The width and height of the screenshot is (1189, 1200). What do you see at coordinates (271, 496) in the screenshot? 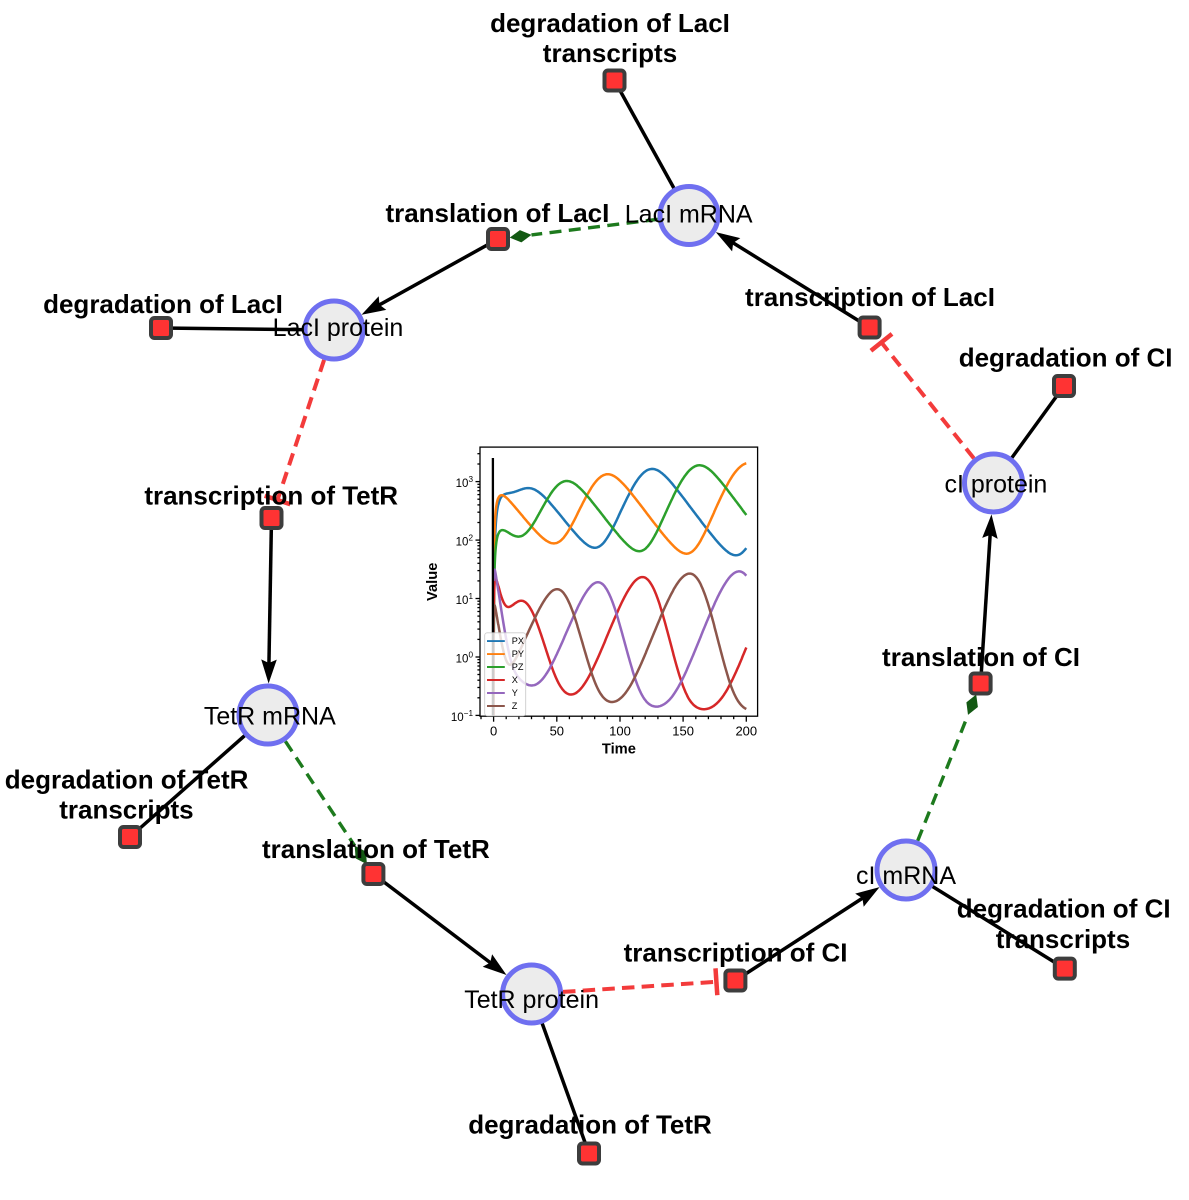
I see `svg-text: transcription of TetR` at bounding box center [271, 496].